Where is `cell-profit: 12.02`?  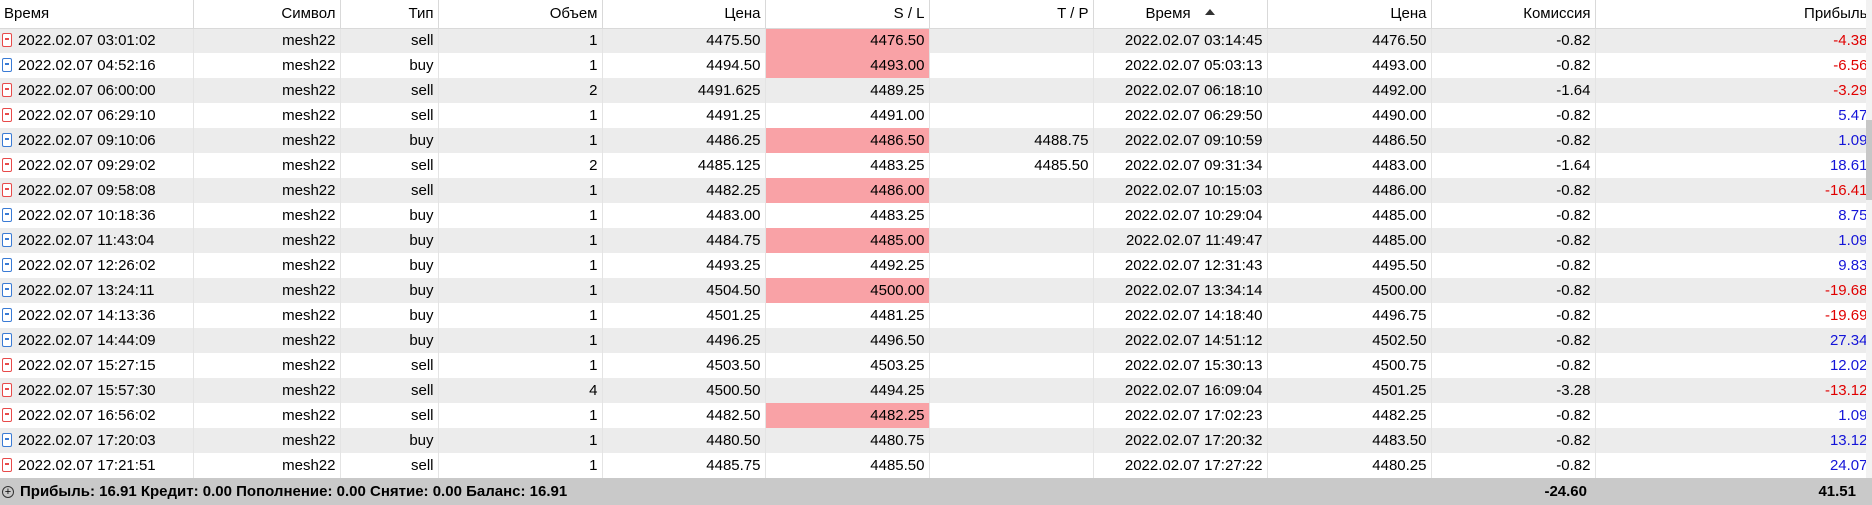
cell-profit: 12.02 is located at coordinates (1733, 365).